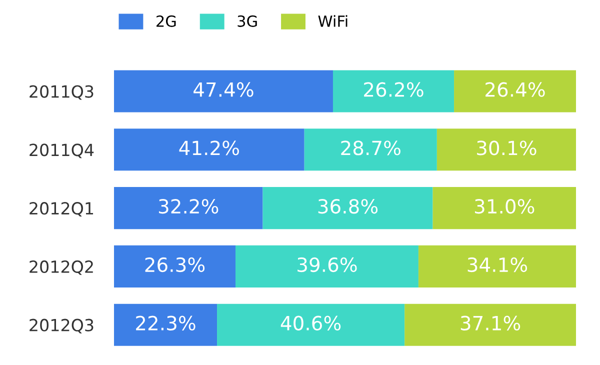  I want to click on data-label: 32.2%, so click(188, 206).